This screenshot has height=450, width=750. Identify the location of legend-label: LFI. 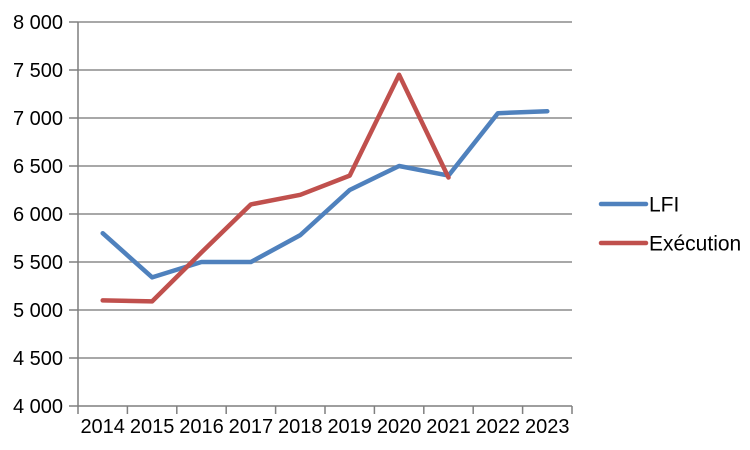
(664, 205).